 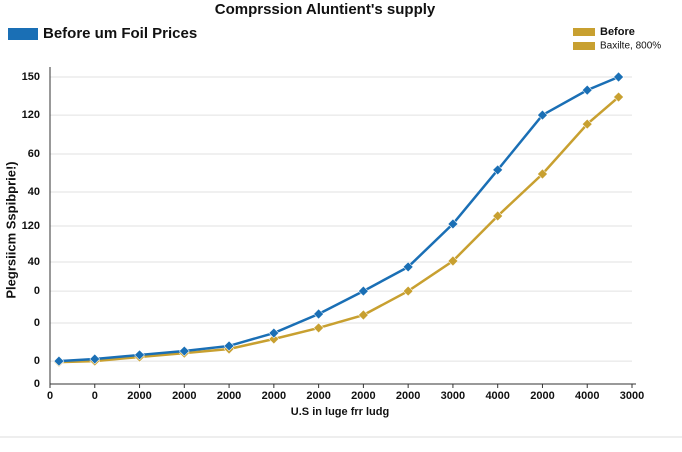 What do you see at coordinates (31, 77) in the screenshot?
I see `y-tick-label: 150` at bounding box center [31, 77].